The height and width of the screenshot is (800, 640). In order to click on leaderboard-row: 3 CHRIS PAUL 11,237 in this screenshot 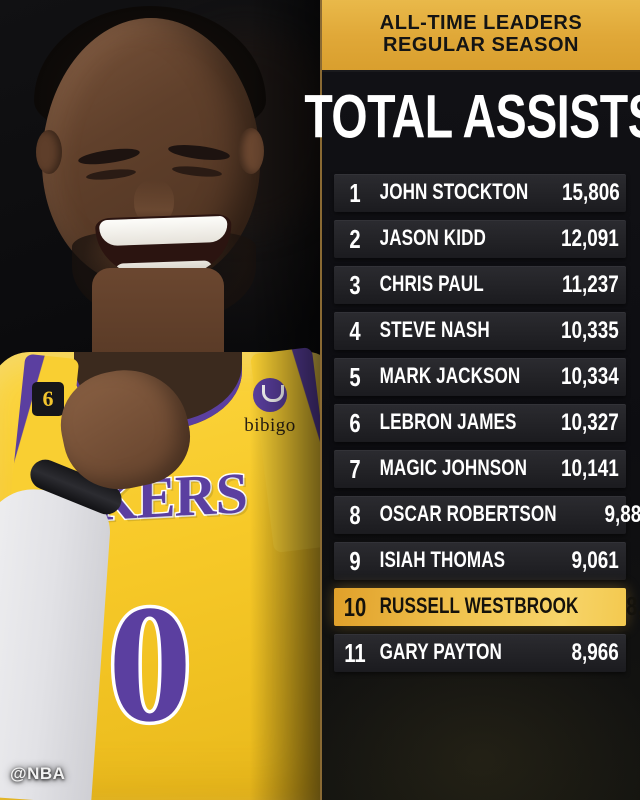, I will do `click(480, 285)`.